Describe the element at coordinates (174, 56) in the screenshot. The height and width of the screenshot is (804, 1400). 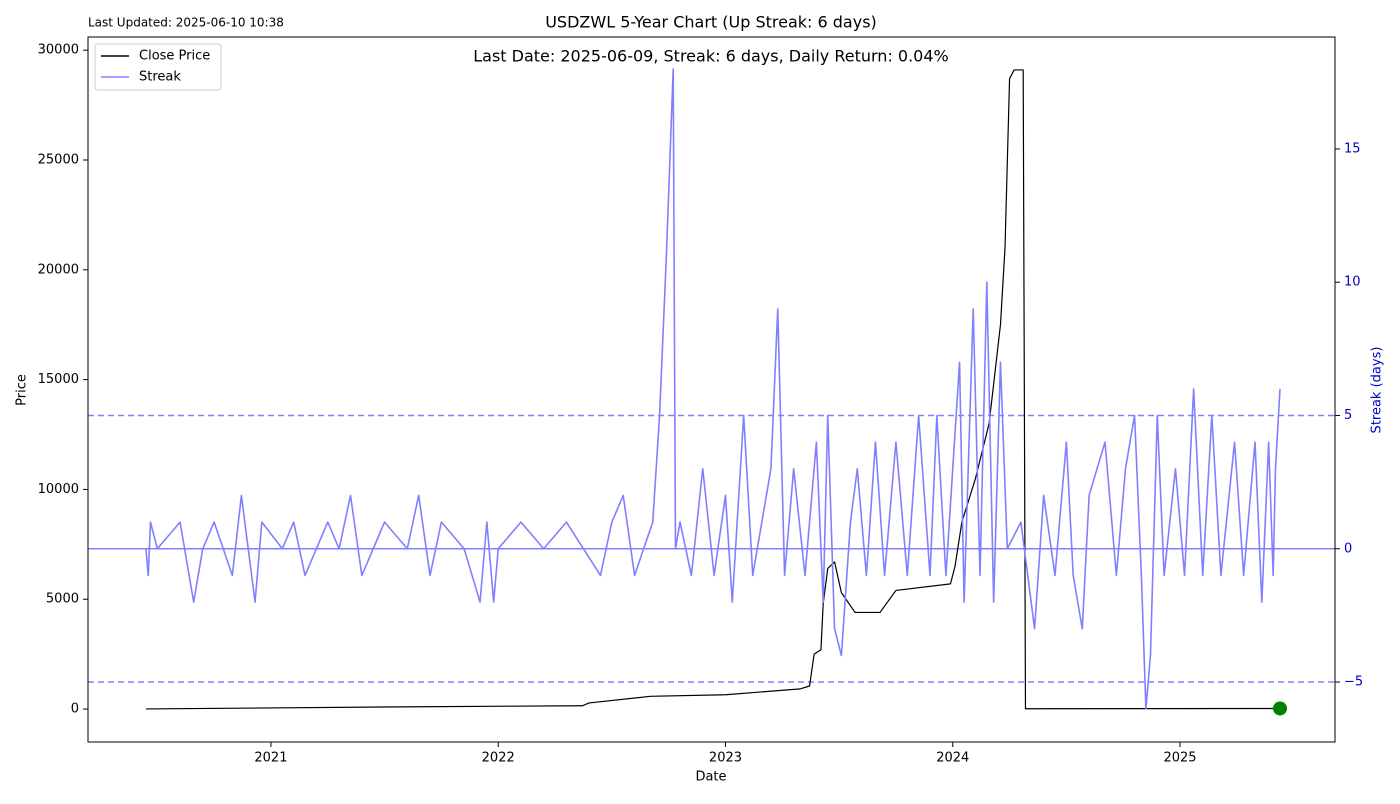
I see `legend-label: Close Price` at that location.